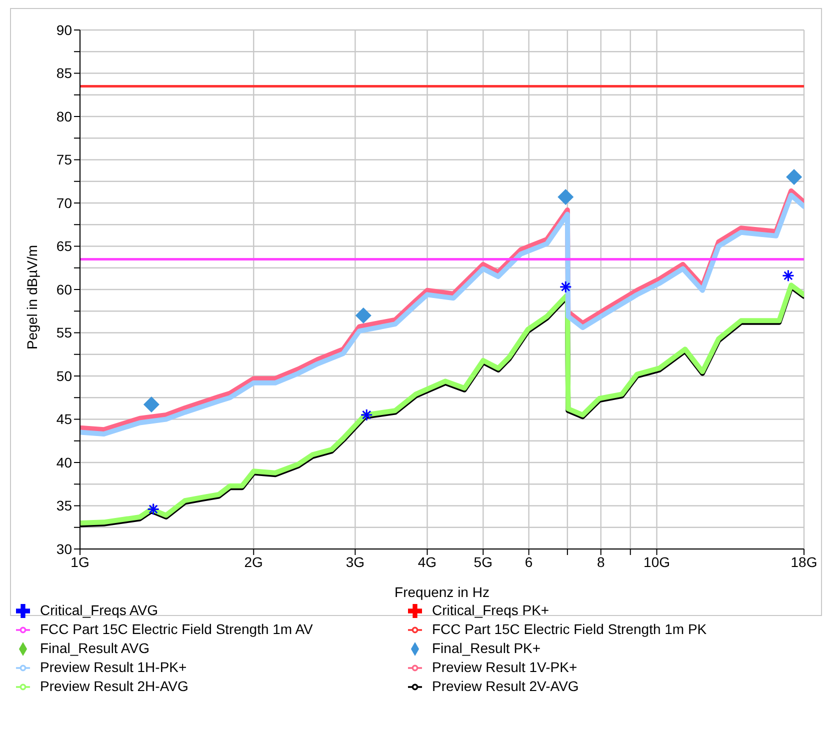 Image resolution: width=823 pixels, height=740 pixels. Describe the element at coordinates (442, 592) in the screenshot. I see `x-axis-title: Frequenz in Hz` at that location.